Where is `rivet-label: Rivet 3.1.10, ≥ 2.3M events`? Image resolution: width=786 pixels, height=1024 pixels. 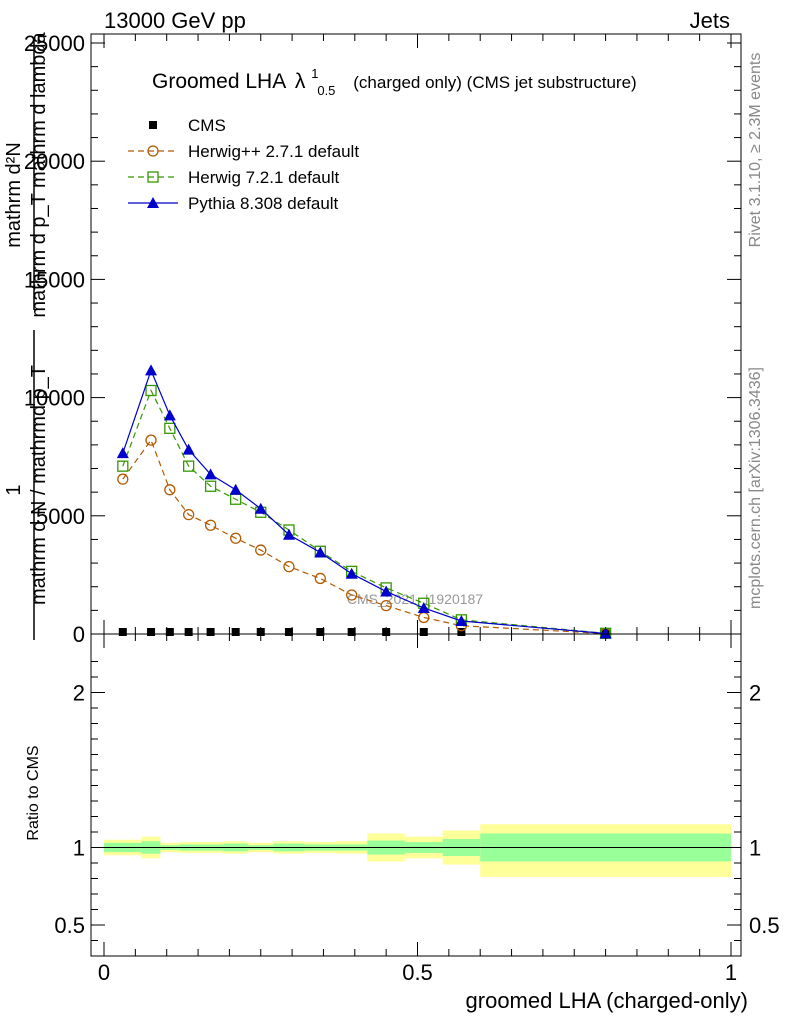
rivet-label: Rivet 3.1.10, ≥ 2.3M events is located at coordinates (755, 150).